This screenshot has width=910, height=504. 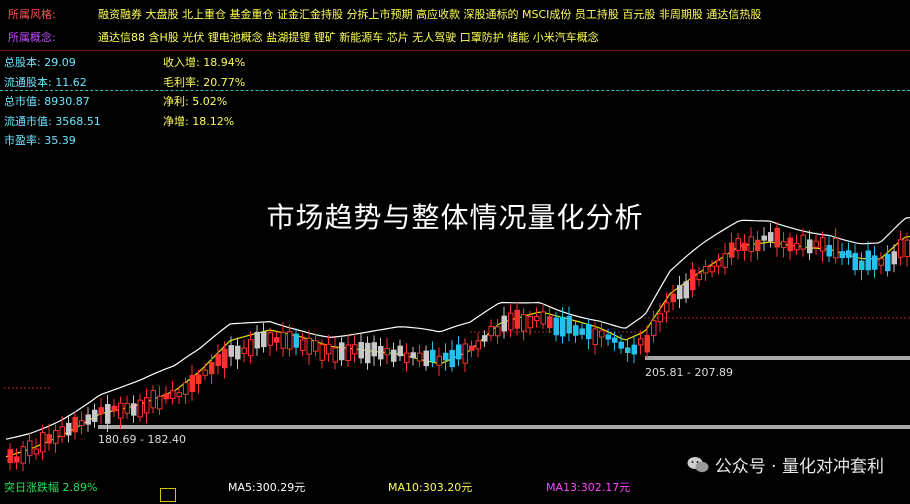 I want to click on daily-change: 突日涨跌幅 2.89%, so click(x=51, y=487).